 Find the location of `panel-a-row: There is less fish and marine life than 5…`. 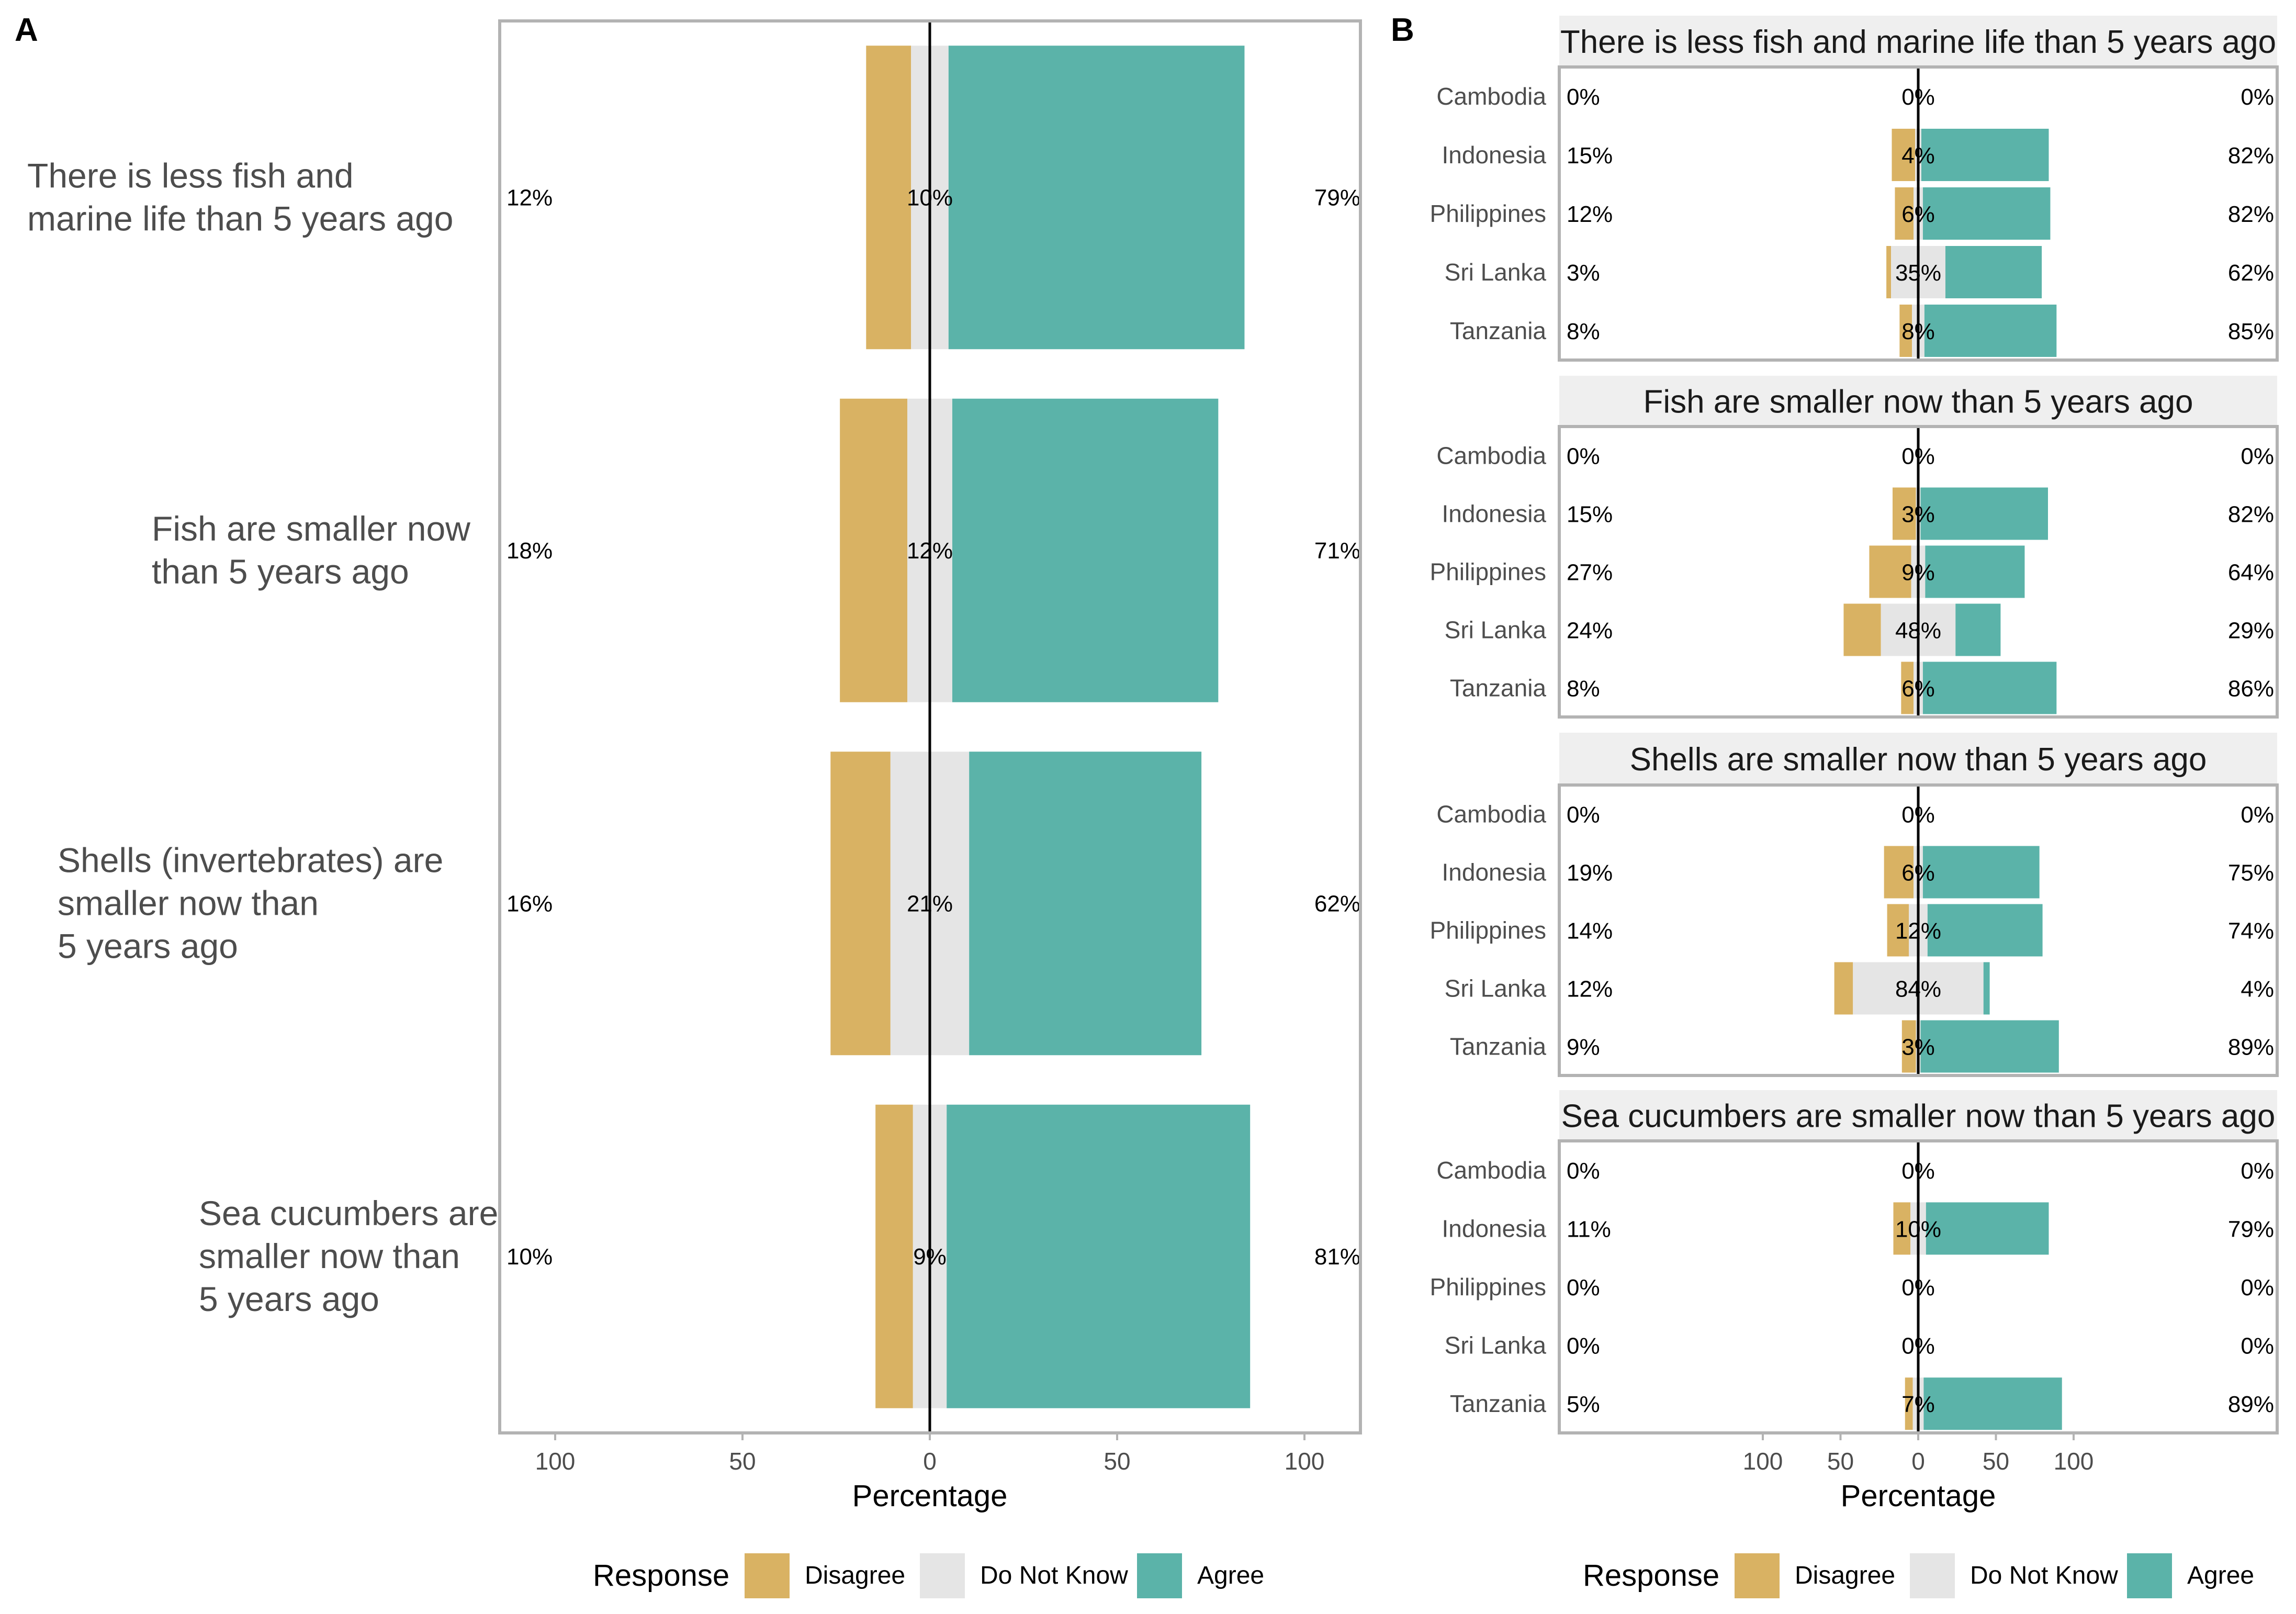

panel-a-row: There is less fish and marine life than 5… is located at coordinates (693, 198).